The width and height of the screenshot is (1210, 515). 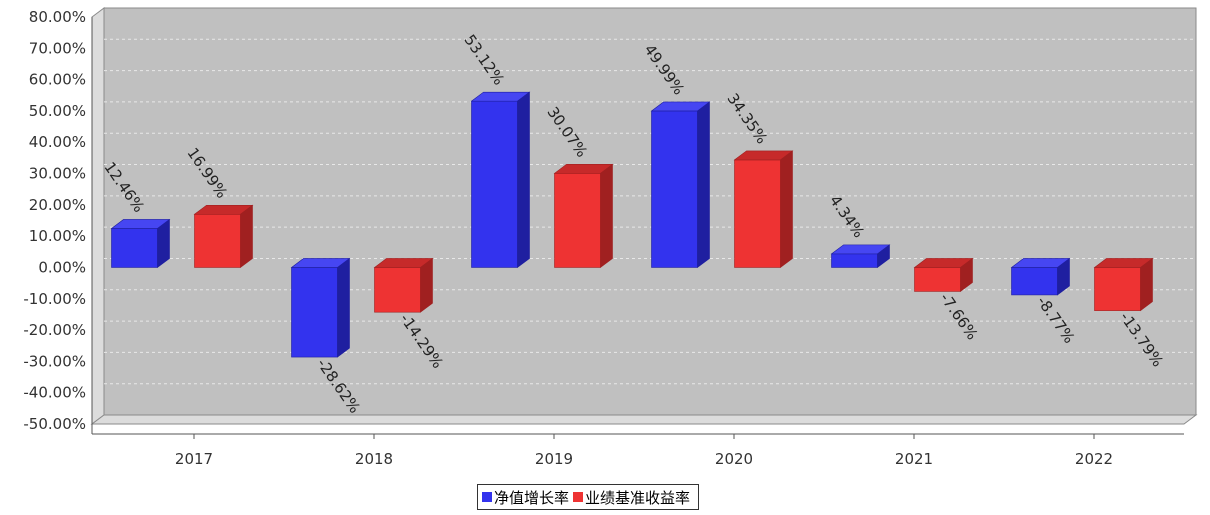 What do you see at coordinates (734, 459) in the screenshot?
I see `x-tick-label: 2020` at bounding box center [734, 459].